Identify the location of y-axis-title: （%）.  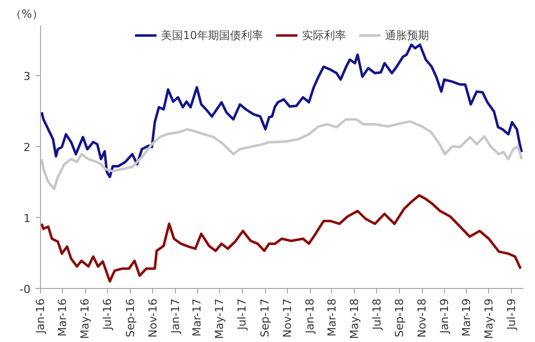
(26, 14).